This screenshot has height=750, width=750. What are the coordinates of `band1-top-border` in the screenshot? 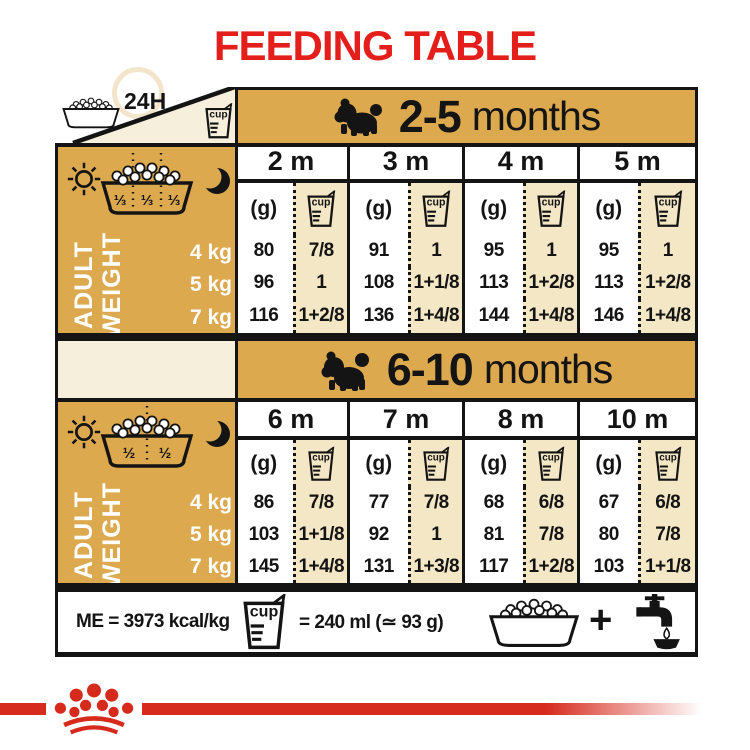 It's located at (466, 88).